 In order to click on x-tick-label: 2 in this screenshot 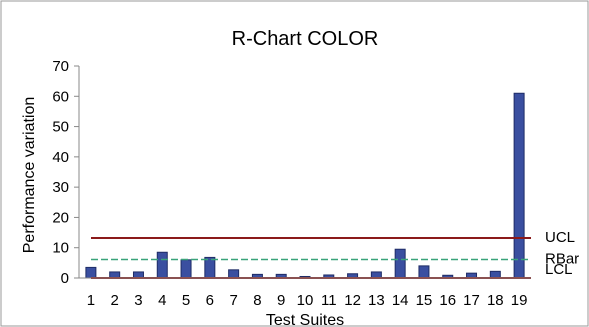, I will do `click(115, 300)`.